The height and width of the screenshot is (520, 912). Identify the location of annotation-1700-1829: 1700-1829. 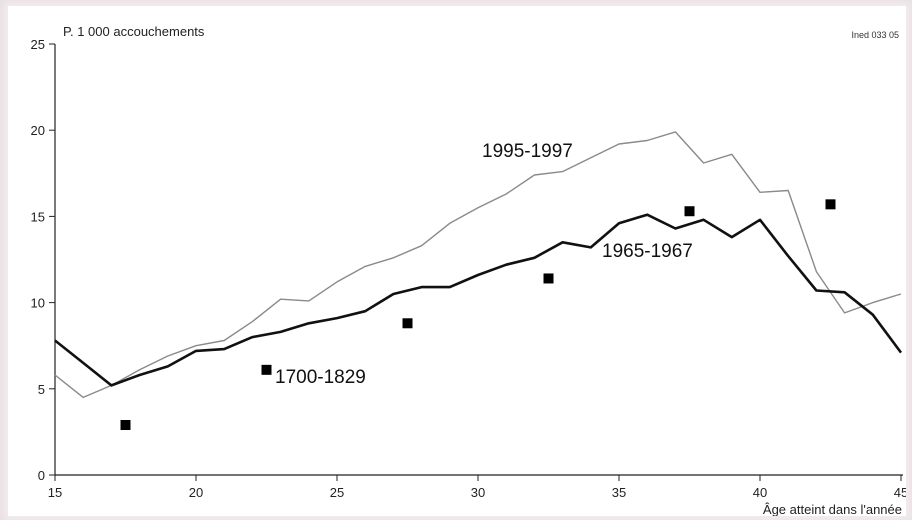
(320, 377).